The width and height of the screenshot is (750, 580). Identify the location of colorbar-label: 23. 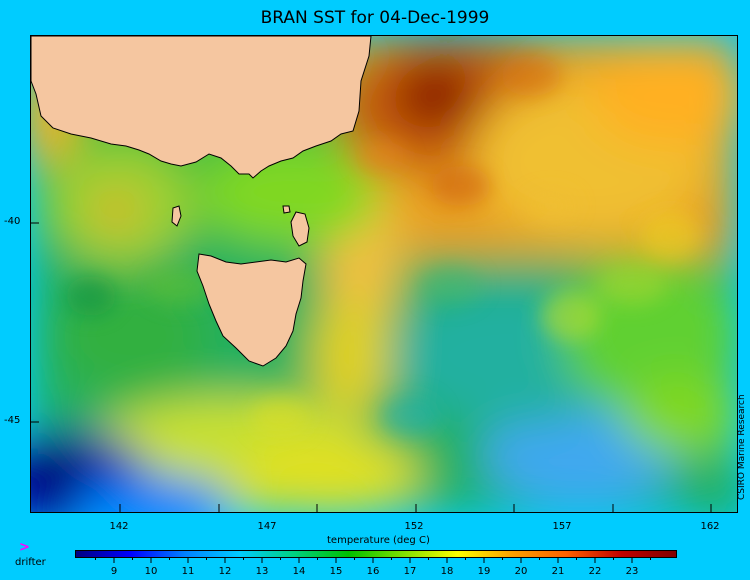
(632, 571).